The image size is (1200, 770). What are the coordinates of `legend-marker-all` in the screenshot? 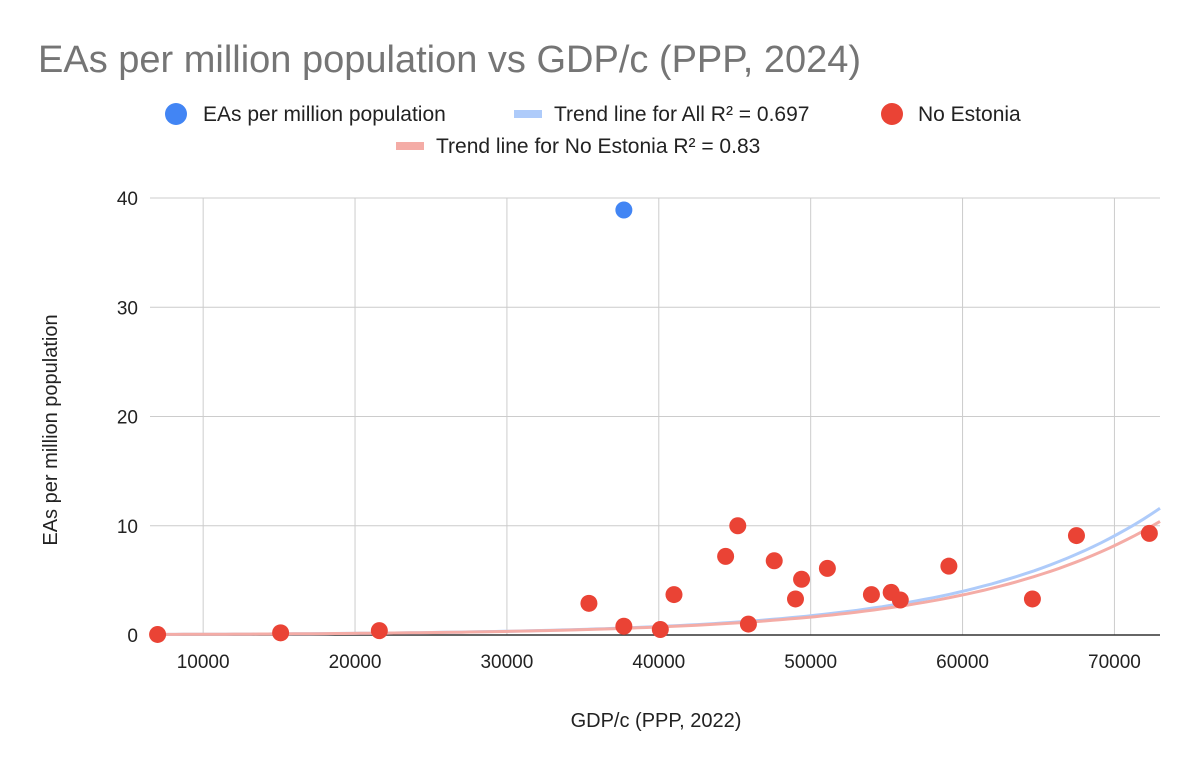 It's located at (176, 114).